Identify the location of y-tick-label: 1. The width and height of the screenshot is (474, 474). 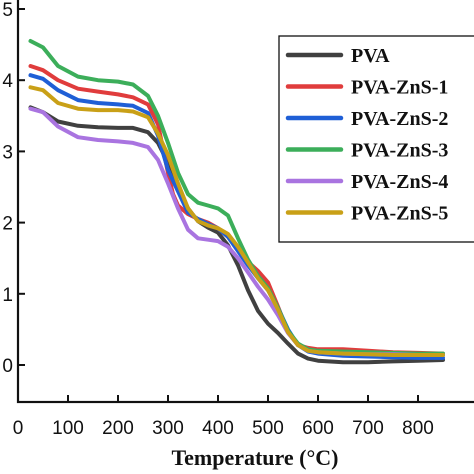
(7, 295).